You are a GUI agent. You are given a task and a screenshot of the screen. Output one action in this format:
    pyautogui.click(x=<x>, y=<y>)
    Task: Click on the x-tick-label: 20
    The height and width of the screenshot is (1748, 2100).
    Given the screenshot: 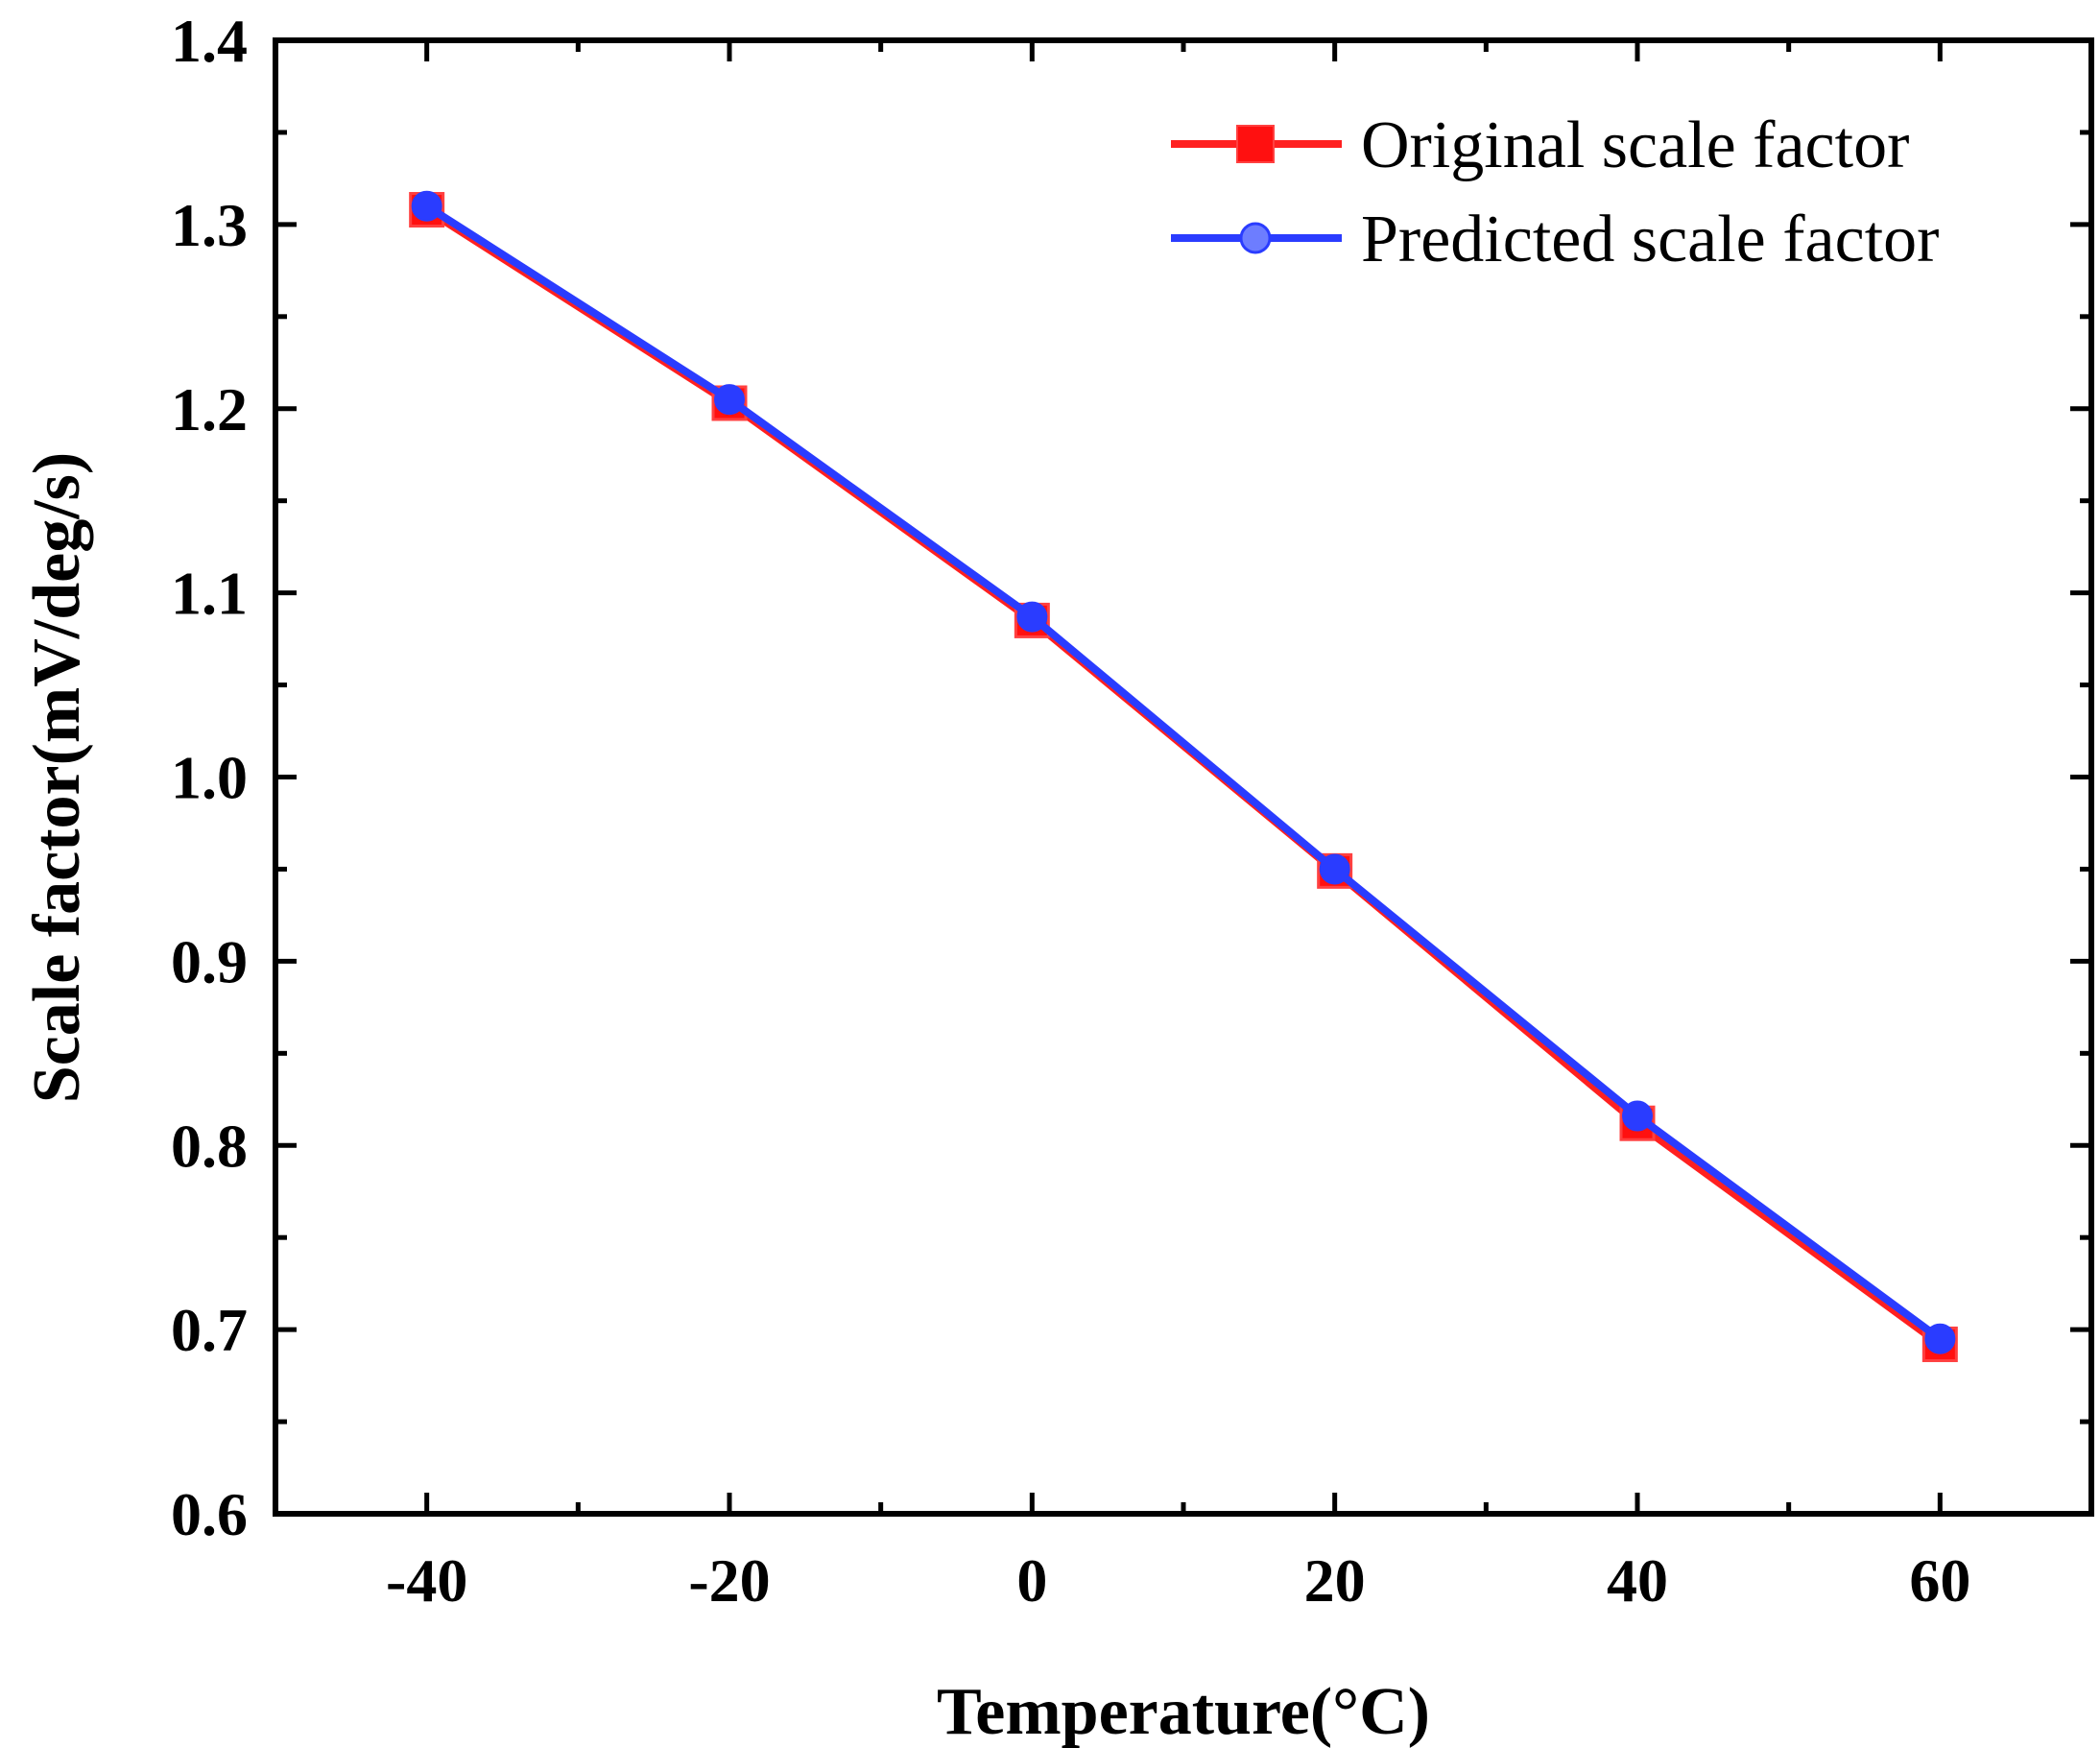 What is the action you would take?
    pyautogui.click(x=1335, y=1580)
    